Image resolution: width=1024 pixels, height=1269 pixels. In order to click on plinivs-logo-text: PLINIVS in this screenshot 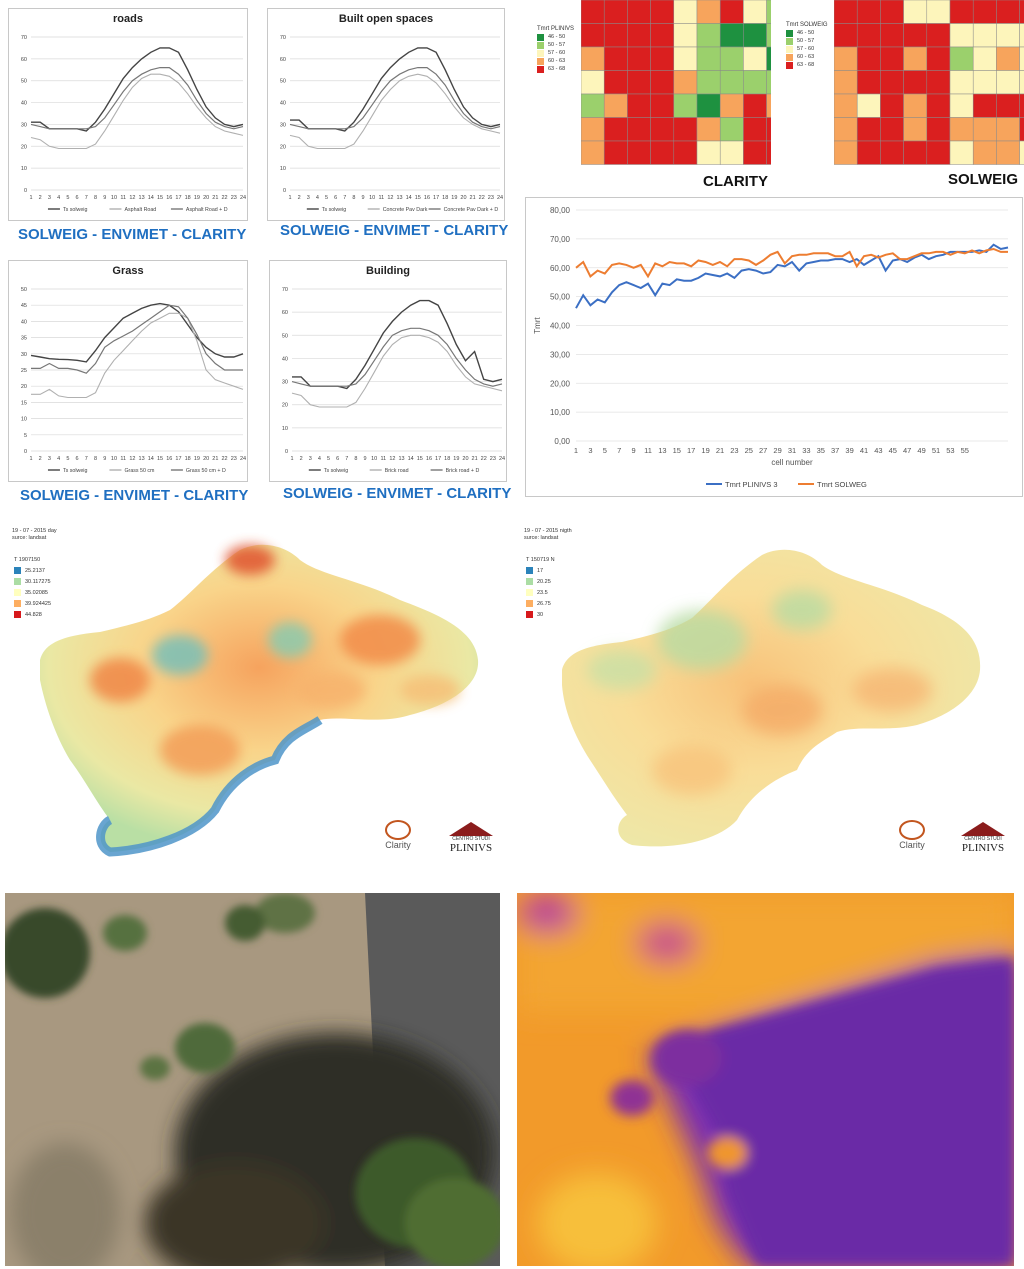, I will do `click(983, 848)`.